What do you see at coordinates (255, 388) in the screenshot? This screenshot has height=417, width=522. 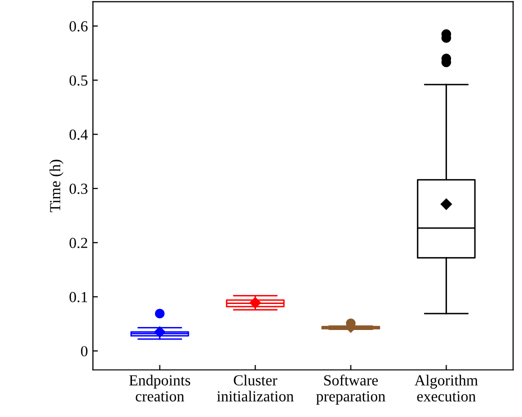 I see `x-tick-label: Cluster initialization` at bounding box center [255, 388].